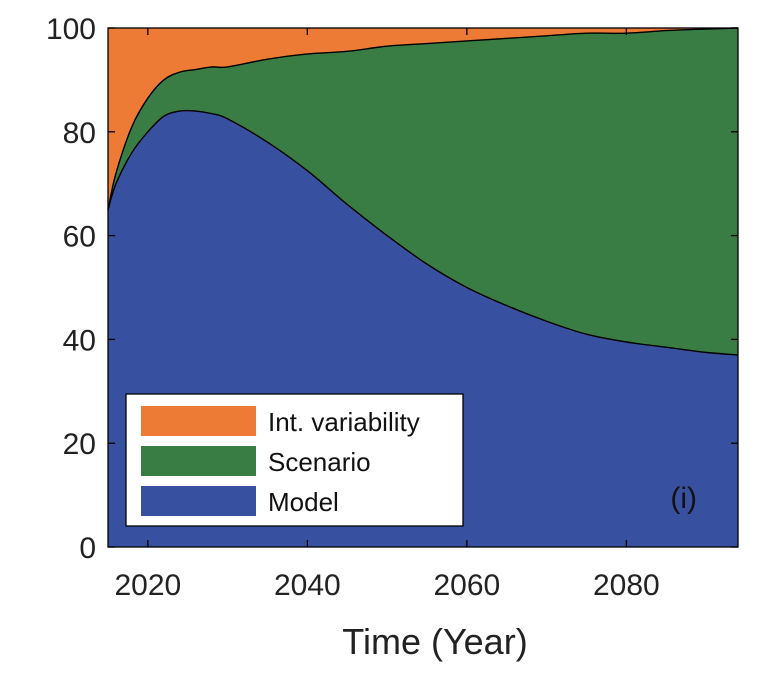 This screenshot has width=778, height=674. Describe the element at coordinates (319, 462) in the screenshot. I see `legend-label-scenario: Scenario` at that location.